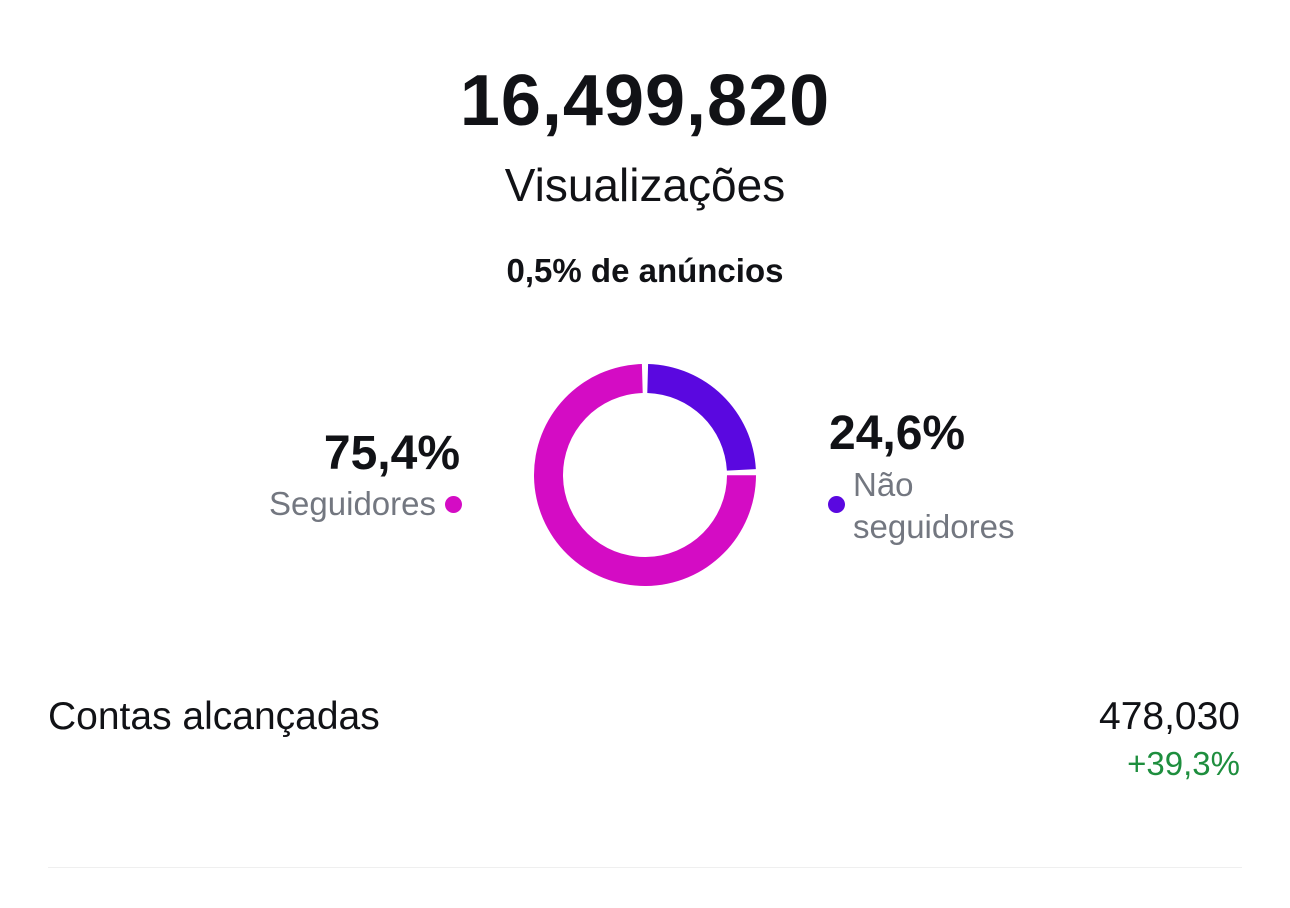  Describe the element at coordinates (453, 504) in the screenshot. I see `followers-dot-icon` at that location.